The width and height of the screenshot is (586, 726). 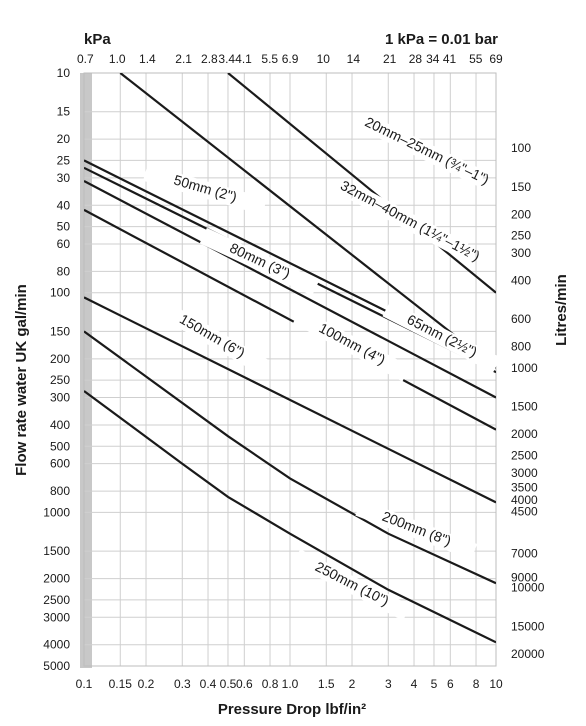 I want to click on series-line, so click(x=361, y=183).